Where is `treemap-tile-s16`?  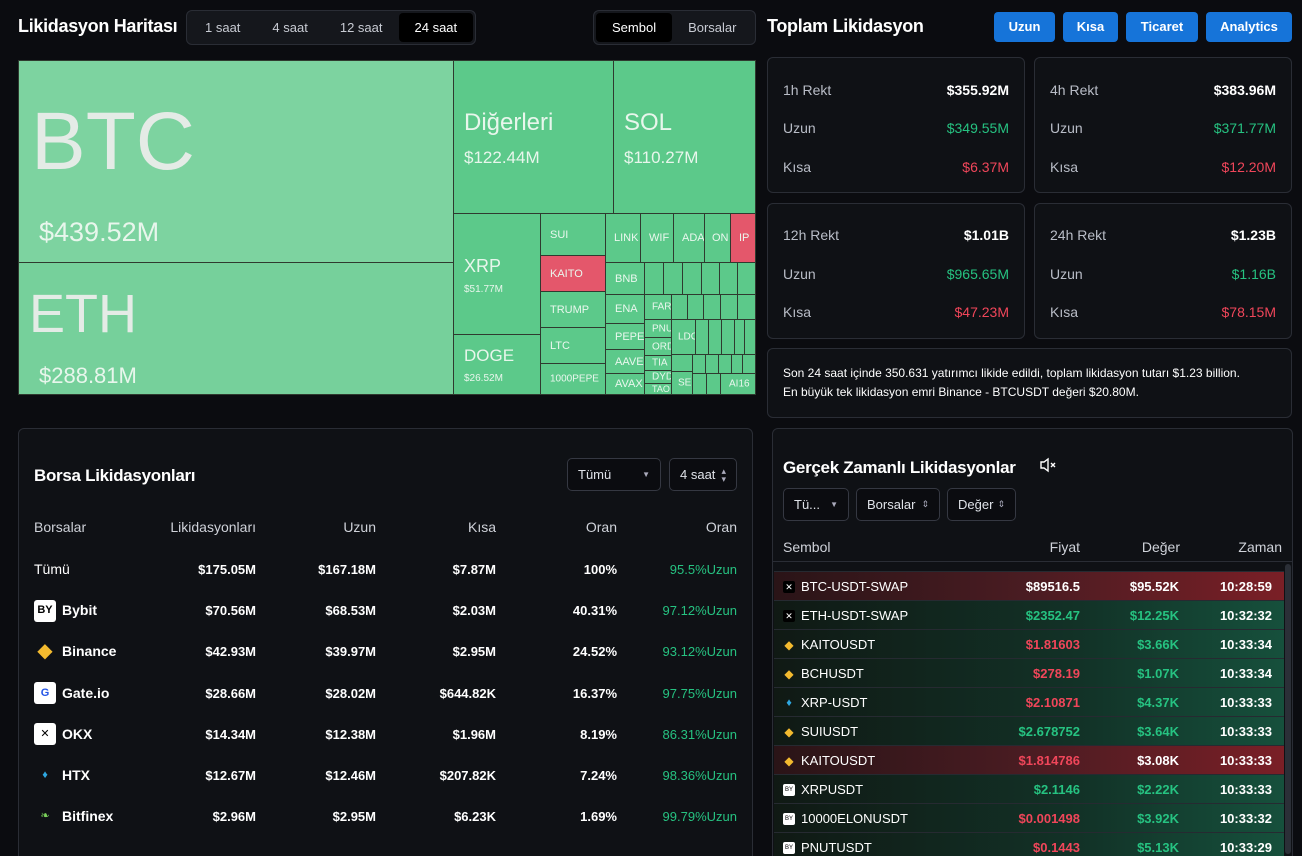 treemap-tile-s16 is located at coordinates (749, 364).